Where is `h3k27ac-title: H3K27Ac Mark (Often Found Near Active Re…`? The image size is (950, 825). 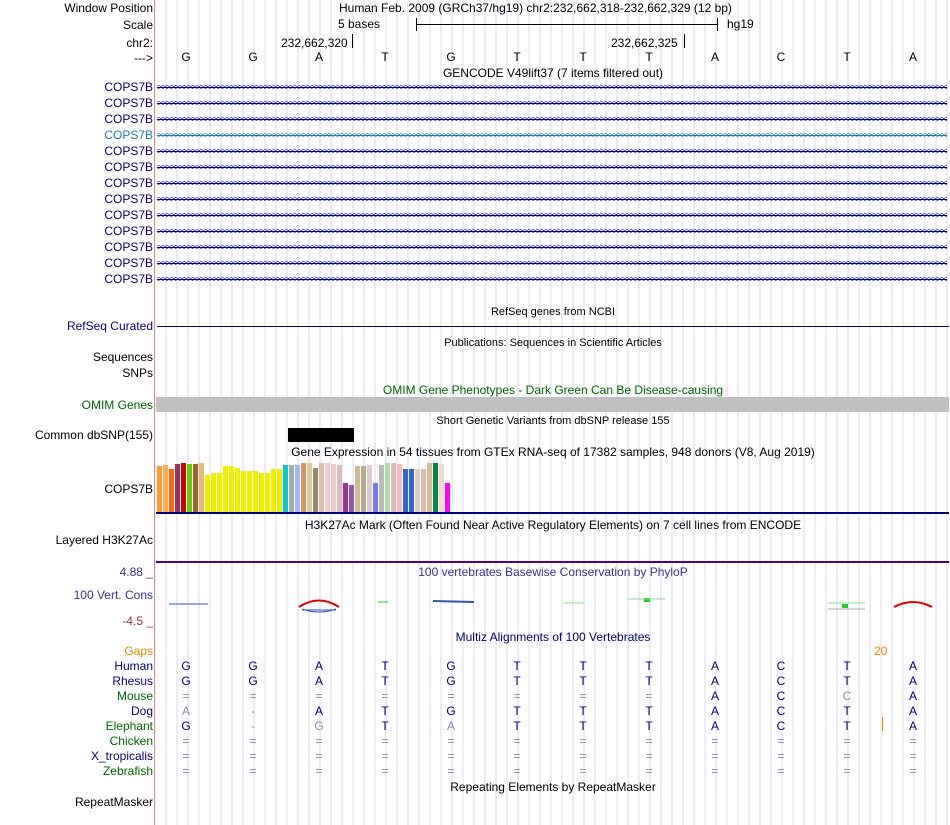 h3k27ac-title: H3K27Ac Mark (Often Found Near Active Re… is located at coordinates (553, 525).